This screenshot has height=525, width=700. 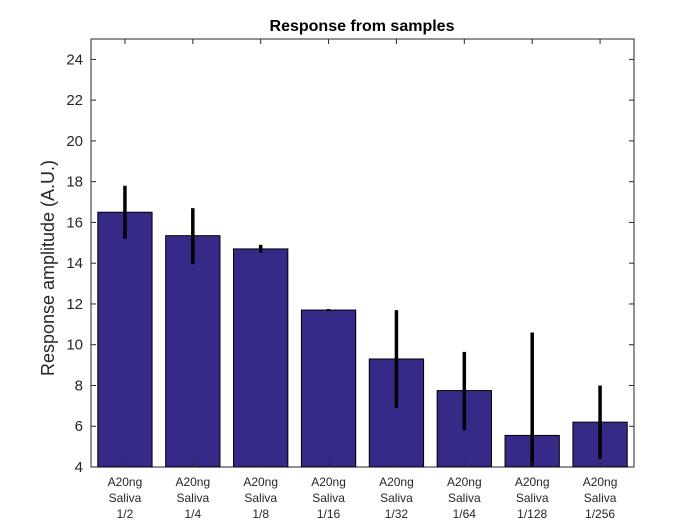 I want to click on y-tick-label: 6, so click(x=79, y=426).